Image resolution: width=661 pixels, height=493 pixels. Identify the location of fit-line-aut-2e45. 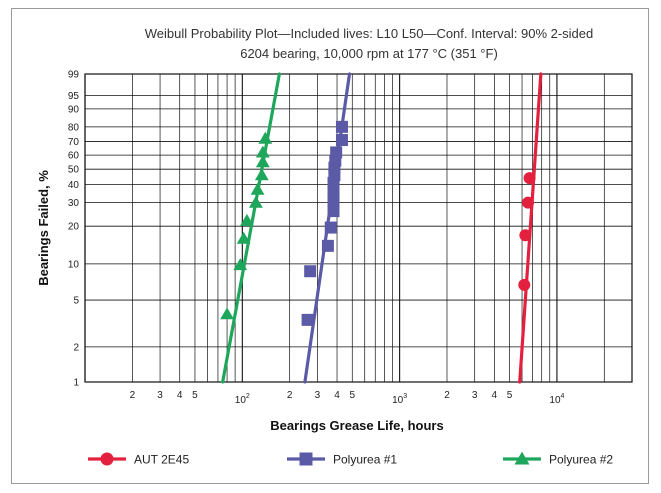
(530, 228).